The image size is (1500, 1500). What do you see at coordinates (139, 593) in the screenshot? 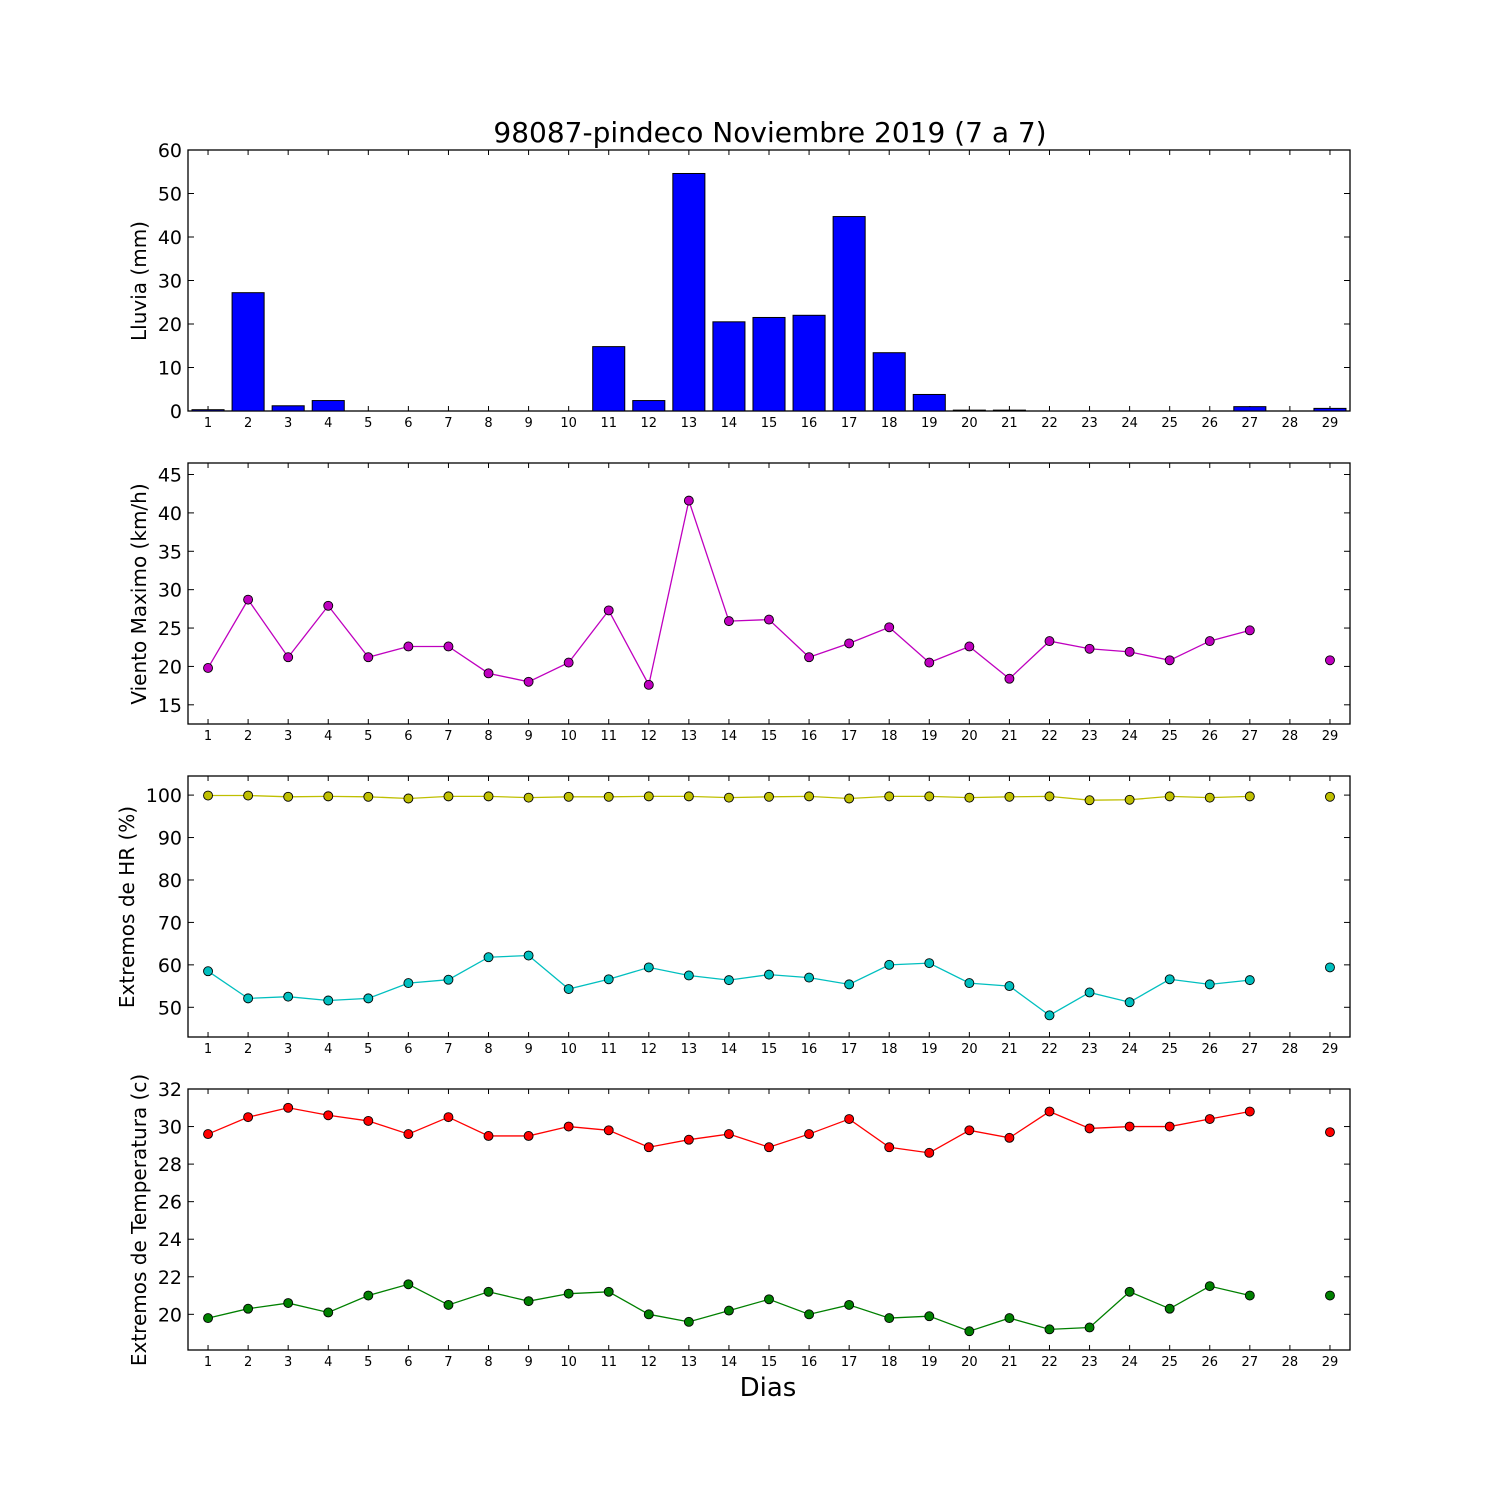
I see `y-axis-label-wind: Viento Maximo (km/h)` at bounding box center [139, 593].